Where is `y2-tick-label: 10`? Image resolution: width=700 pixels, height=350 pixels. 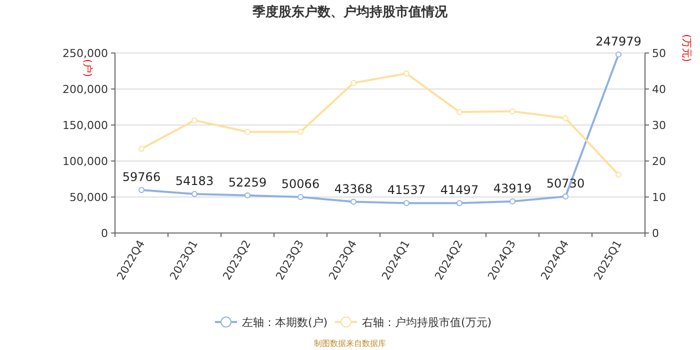
y2-tick-label: 10 is located at coordinates (659, 197).